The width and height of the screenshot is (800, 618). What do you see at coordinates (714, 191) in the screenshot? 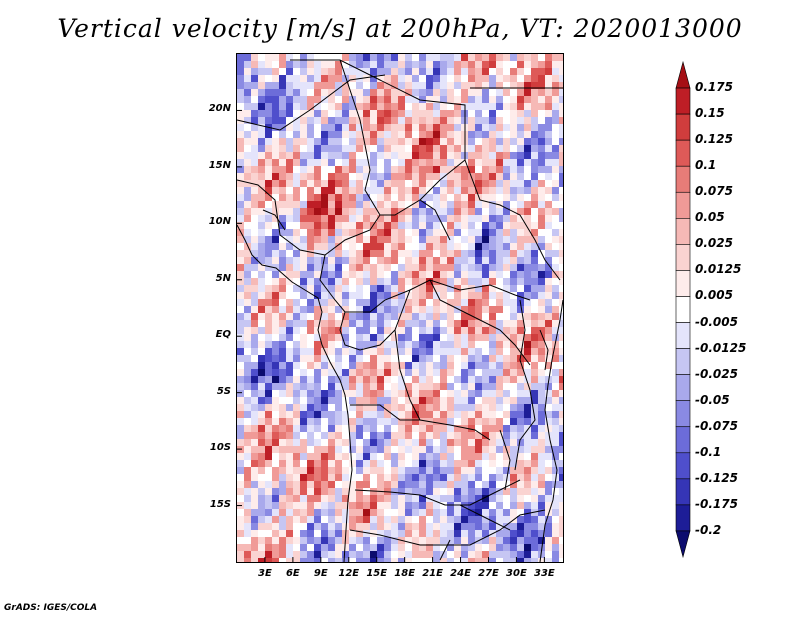
I see `colorbar-label: 0.075` at bounding box center [714, 191].